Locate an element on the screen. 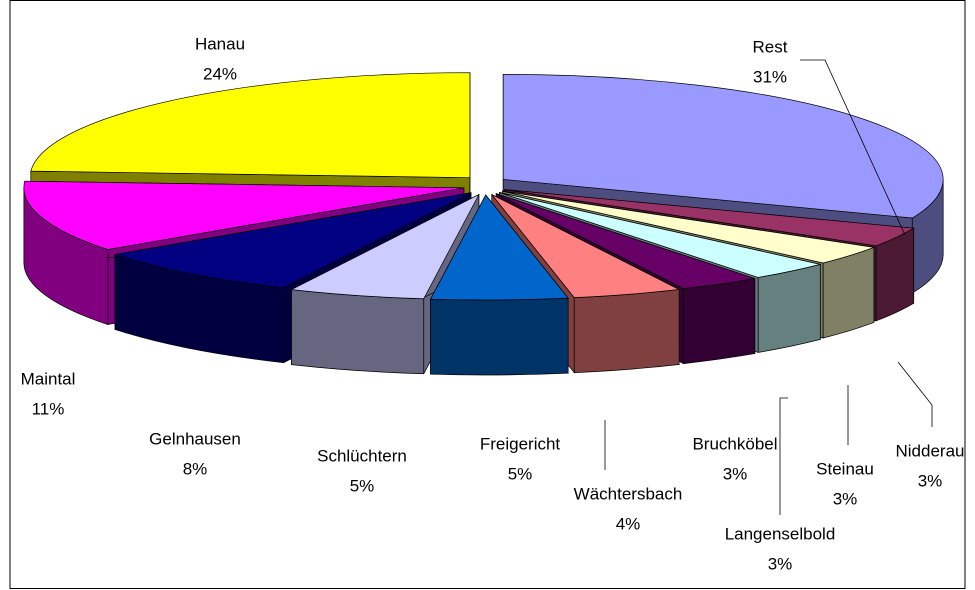 The height and width of the screenshot is (590, 975). slice-label: Langenselbold is located at coordinates (780, 533).